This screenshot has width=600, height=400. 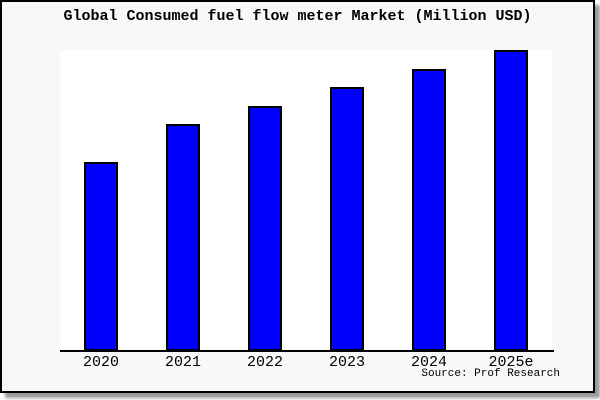 I want to click on x-tick-label-2023: 2023, so click(x=346, y=362).